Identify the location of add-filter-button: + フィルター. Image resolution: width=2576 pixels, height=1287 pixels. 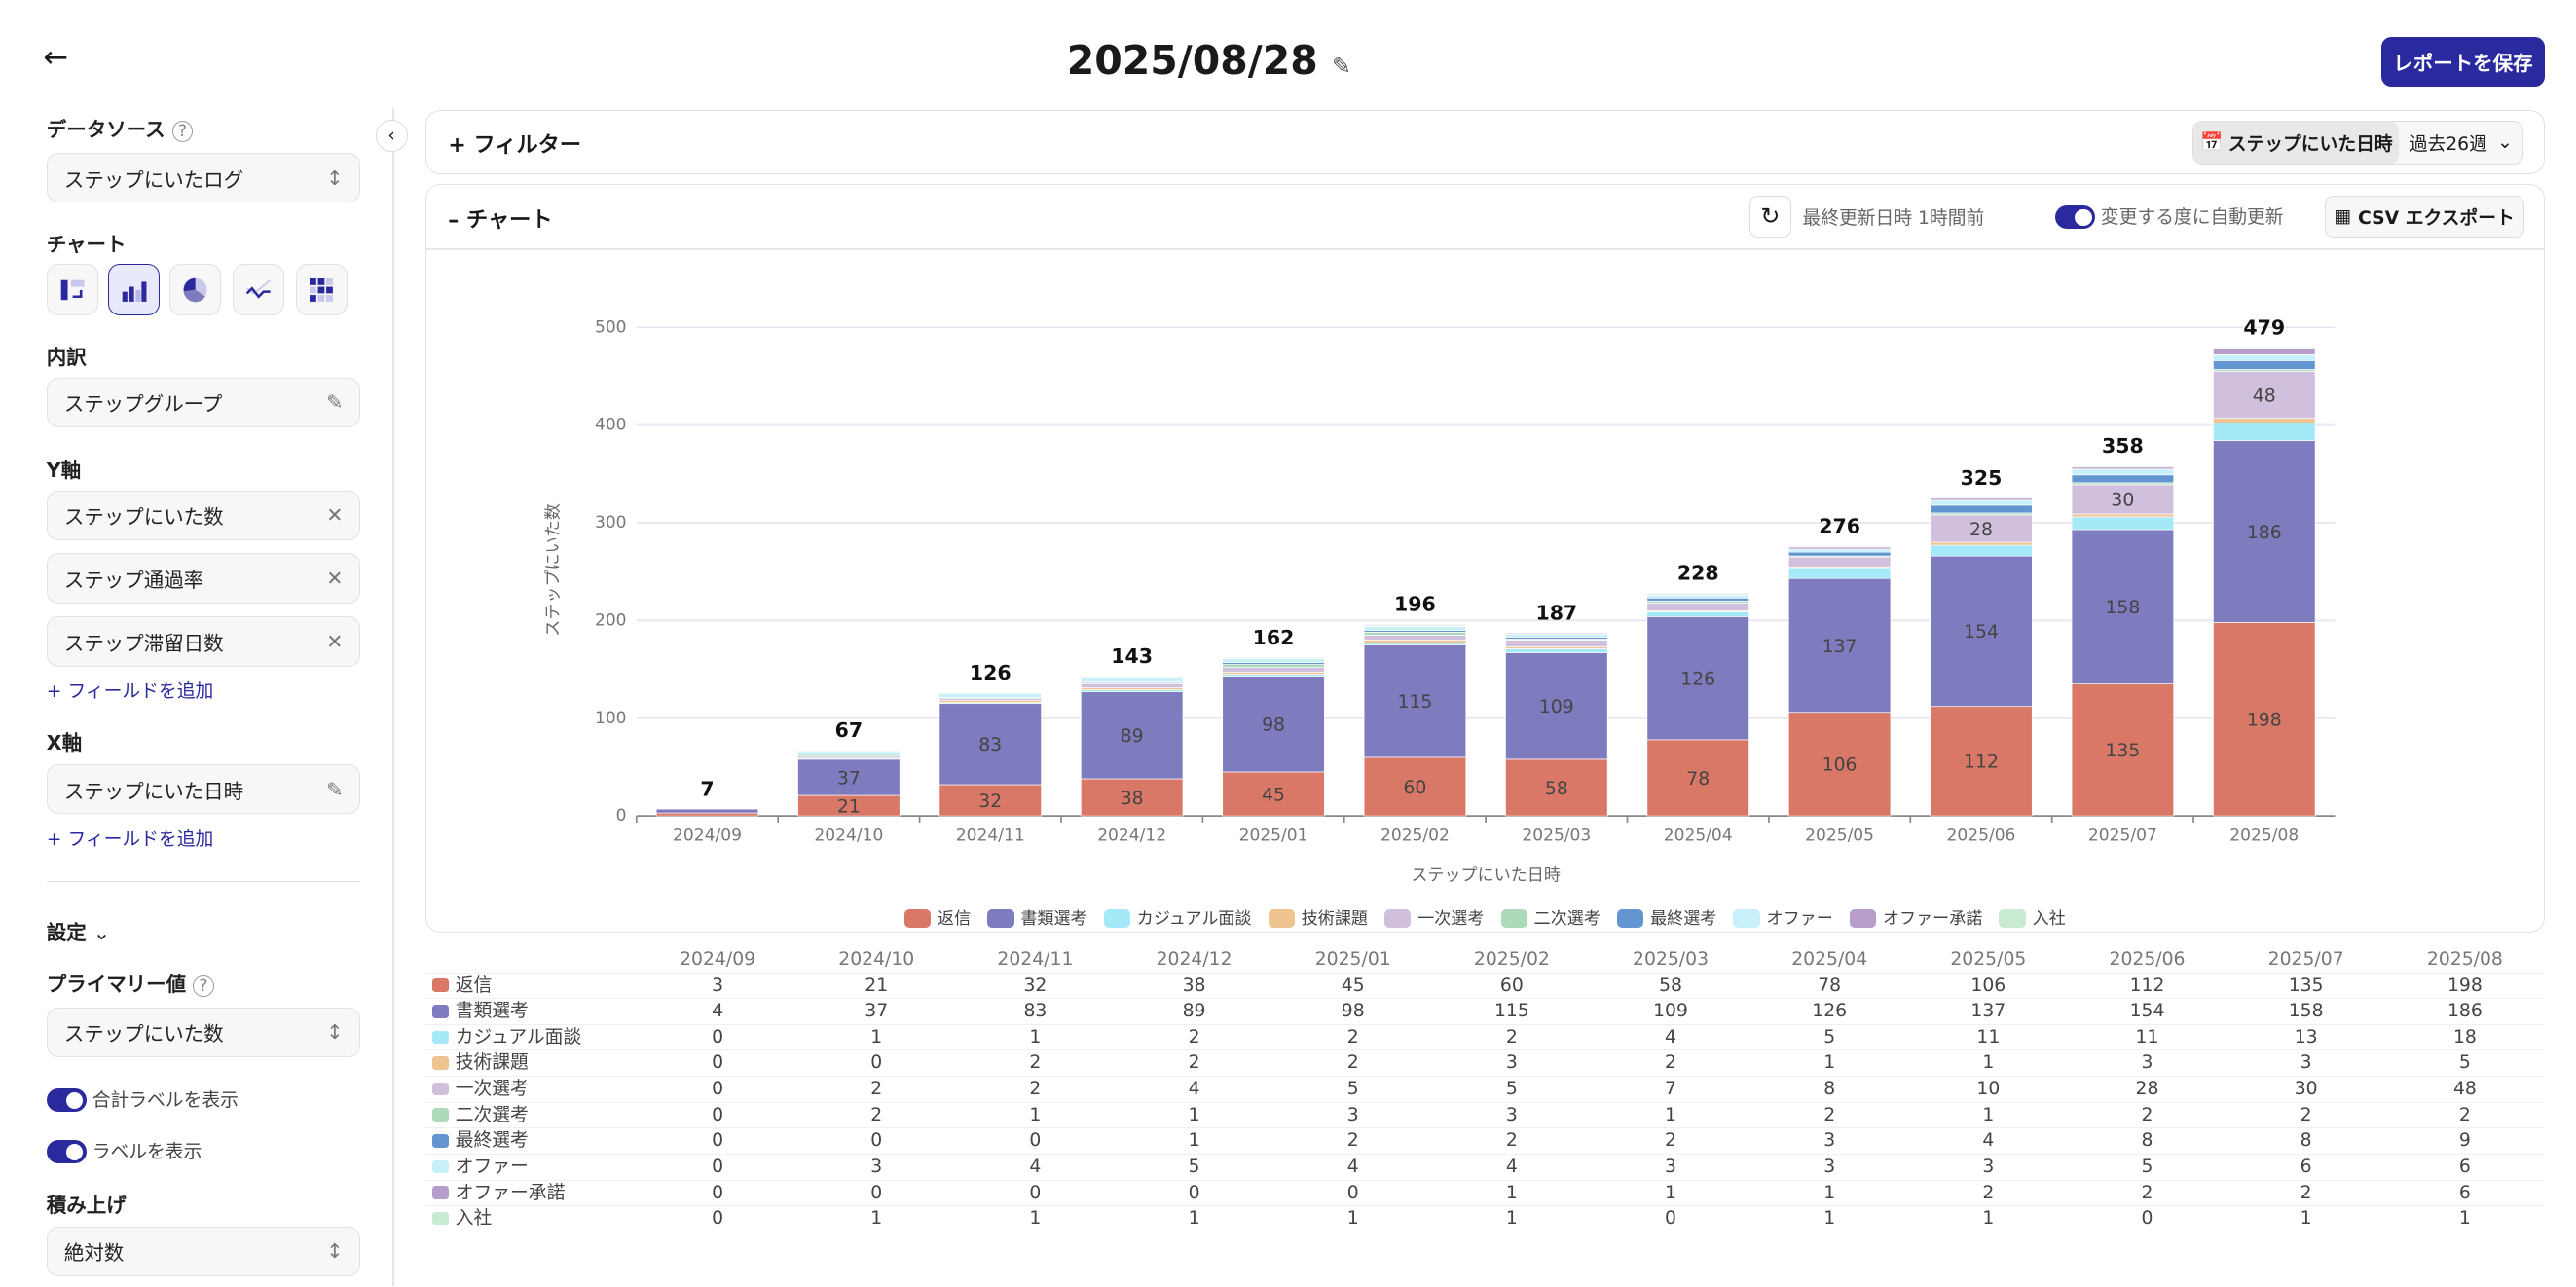
(514, 143).